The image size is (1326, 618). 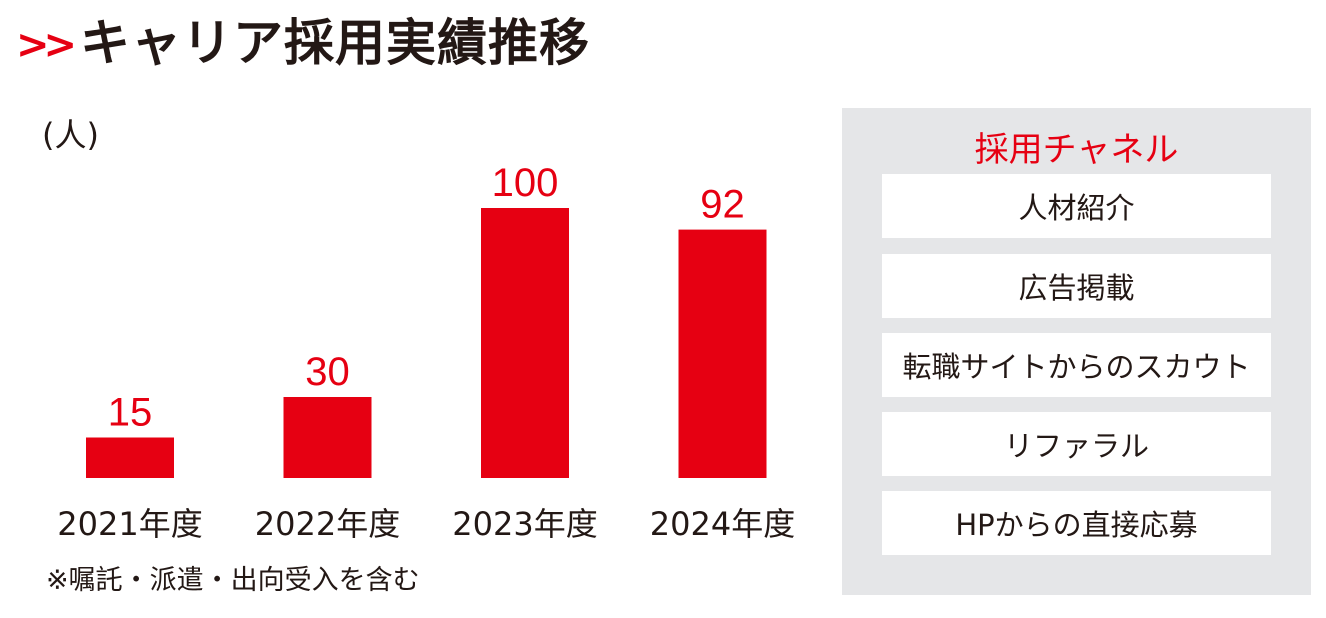 I want to click on page-title: キャリア採用実績推移, so click(x=335, y=43).